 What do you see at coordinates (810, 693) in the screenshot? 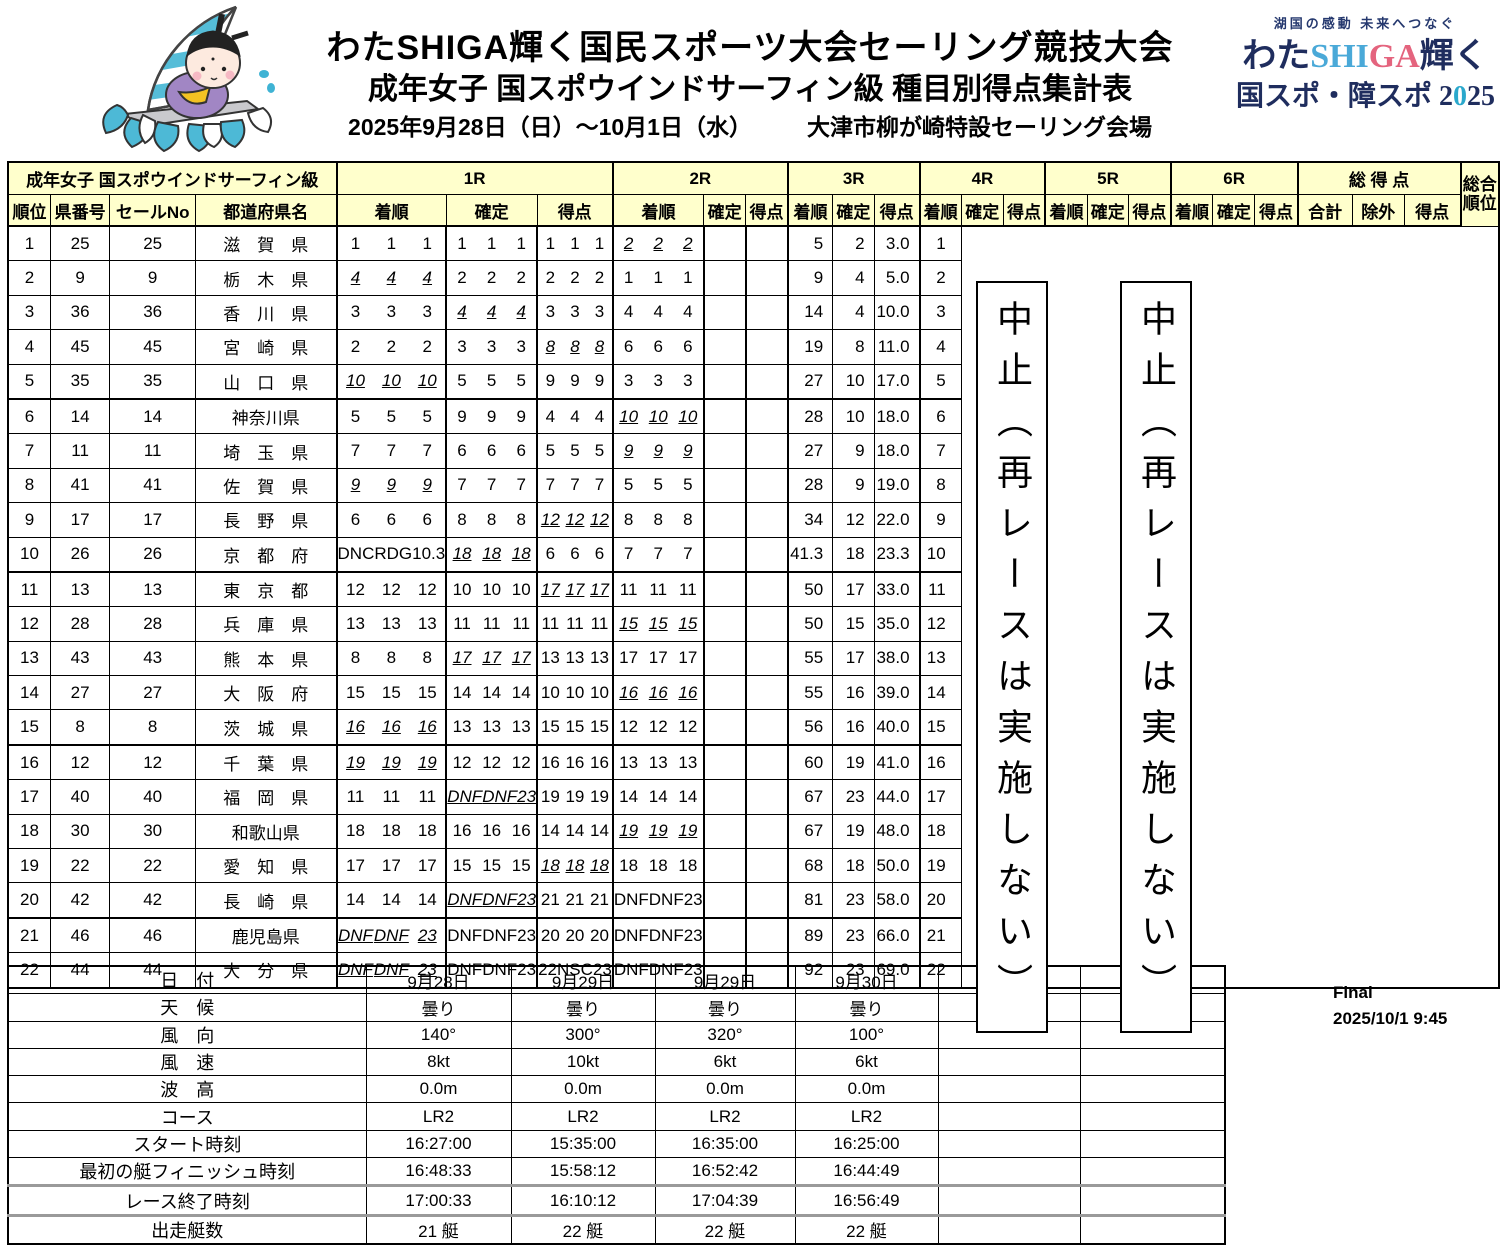
I see `cell-total: 55` at bounding box center [810, 693].